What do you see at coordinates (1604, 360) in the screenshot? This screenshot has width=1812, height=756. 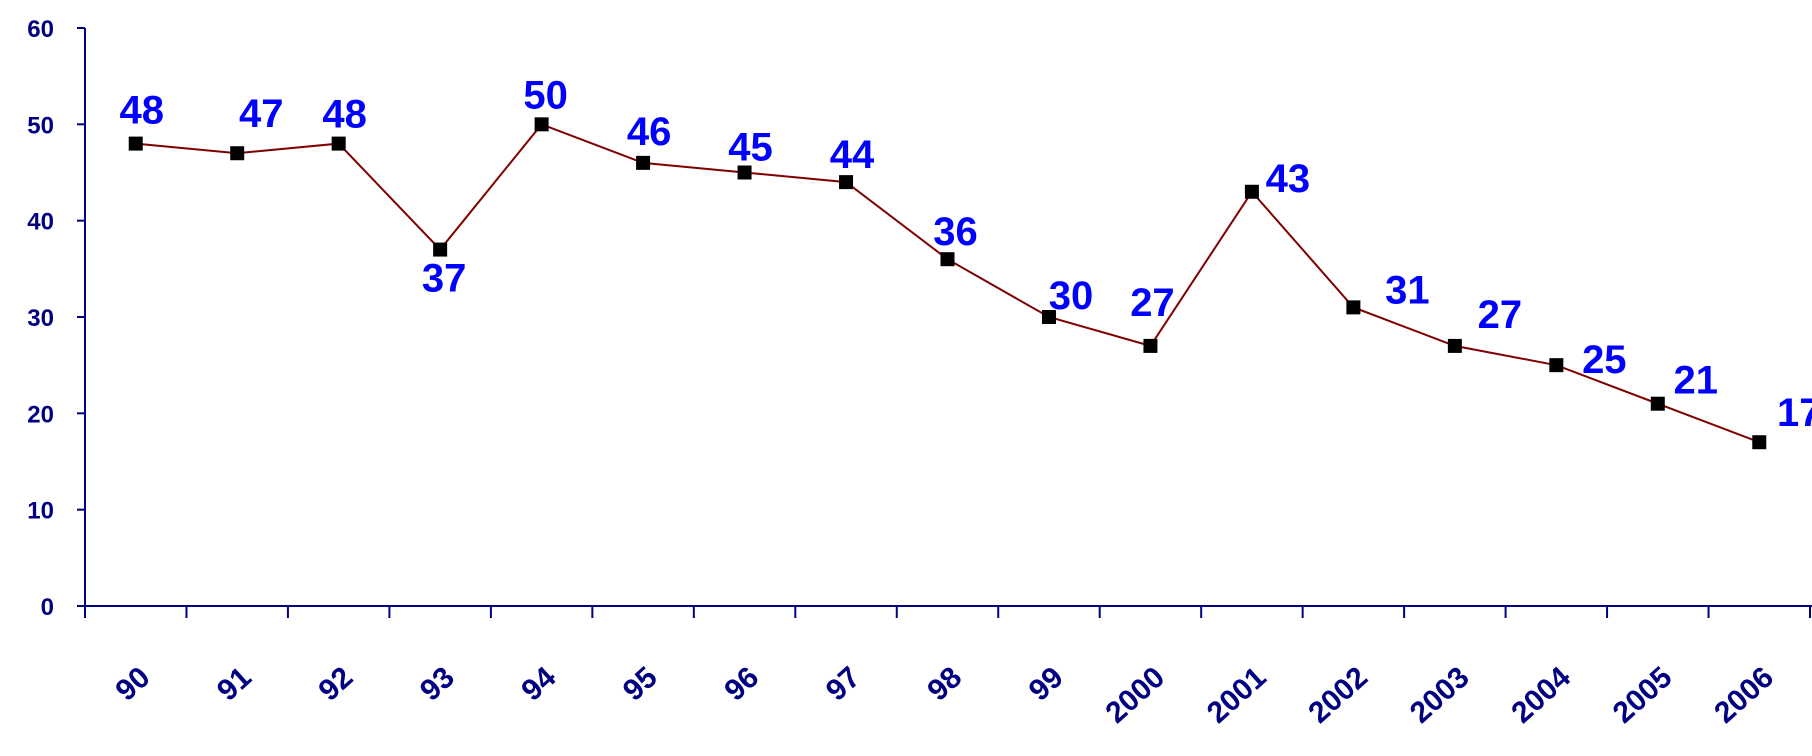 I see `data-label: 25` at bounding box center [1604, 360].